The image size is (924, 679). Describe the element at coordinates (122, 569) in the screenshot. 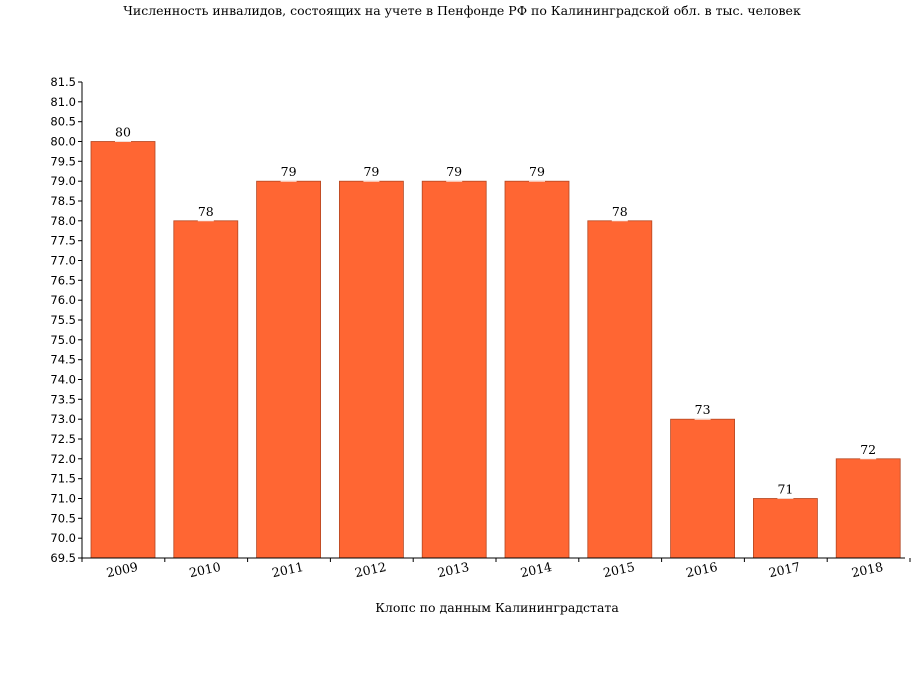

I see `x-tick-label-2009: 2009` at that location.